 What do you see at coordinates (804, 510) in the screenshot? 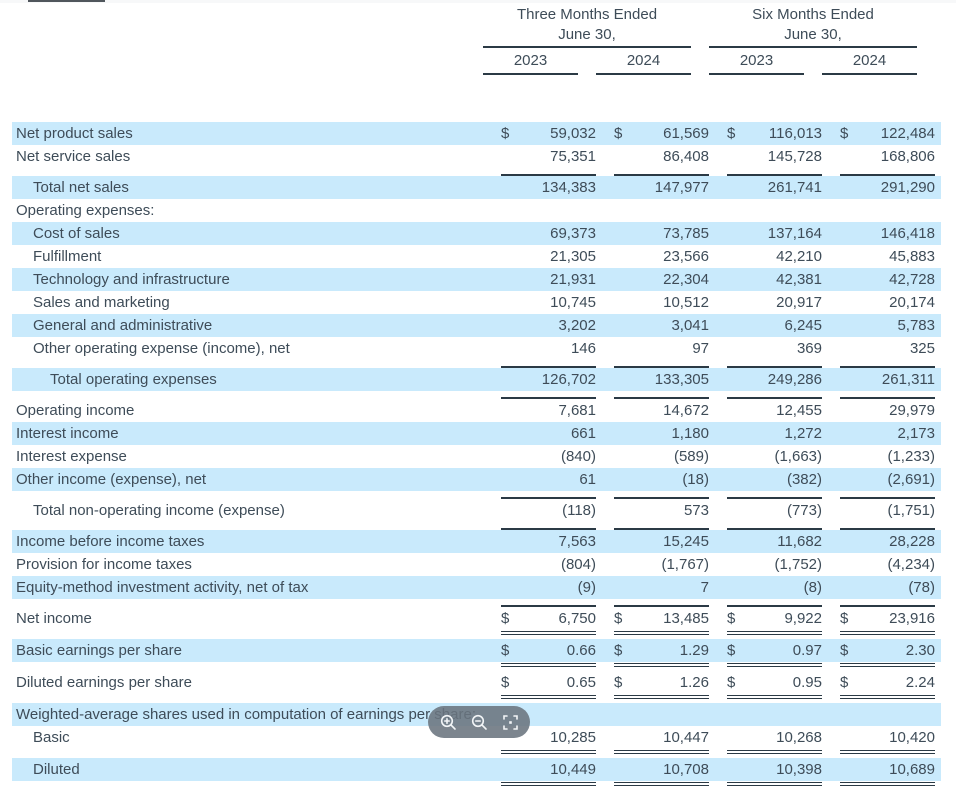
I see `cell-value: (773)` at bounding box center [804, 510].